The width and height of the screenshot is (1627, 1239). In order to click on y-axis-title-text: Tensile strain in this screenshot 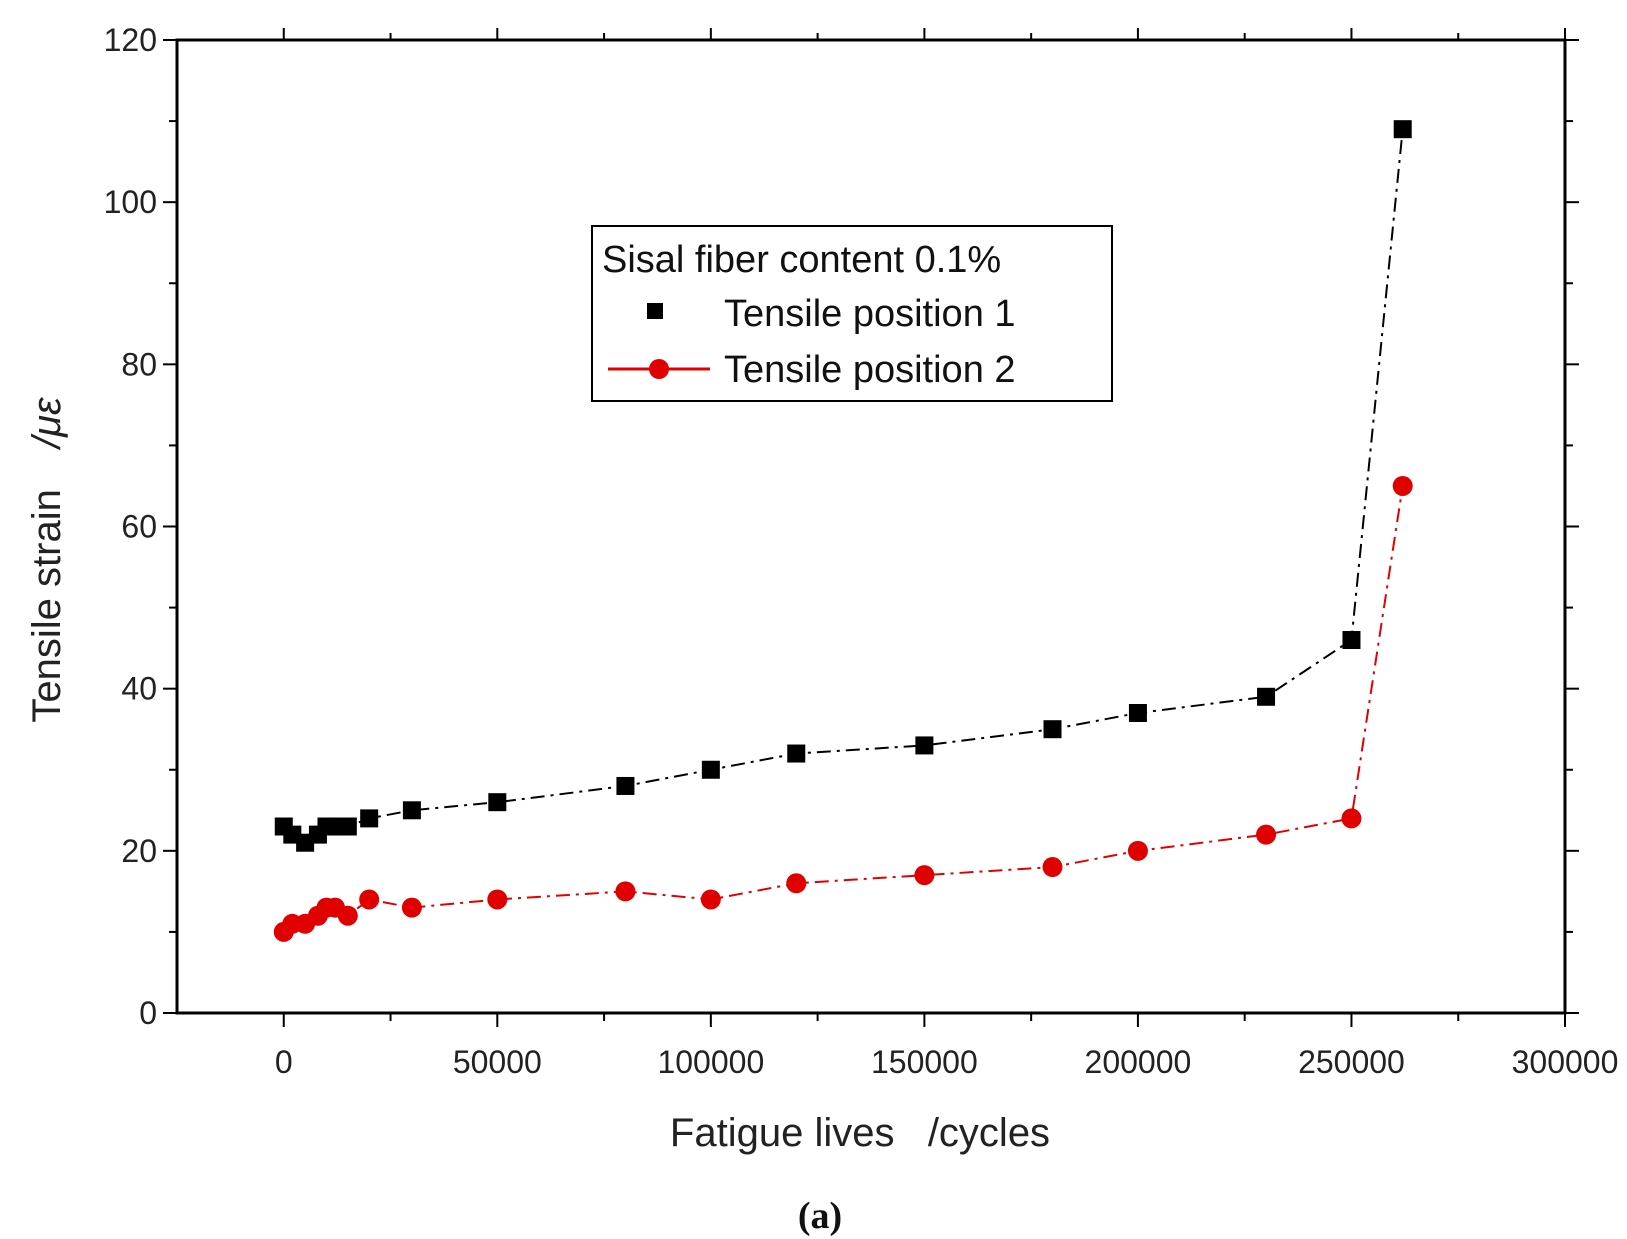, I will do `click(47, 605)`.